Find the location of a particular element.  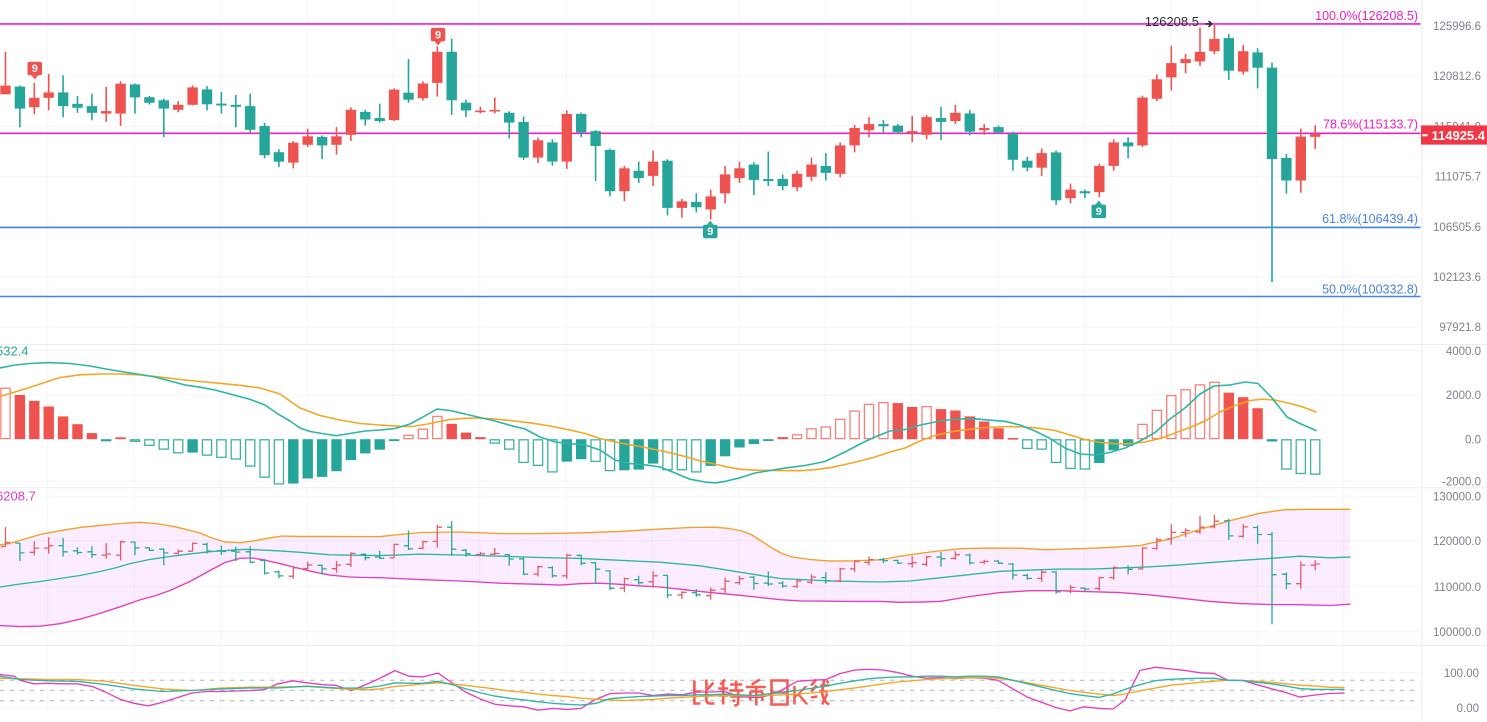

svg-text: 106505.6 is located at coordinates (1457, 228).